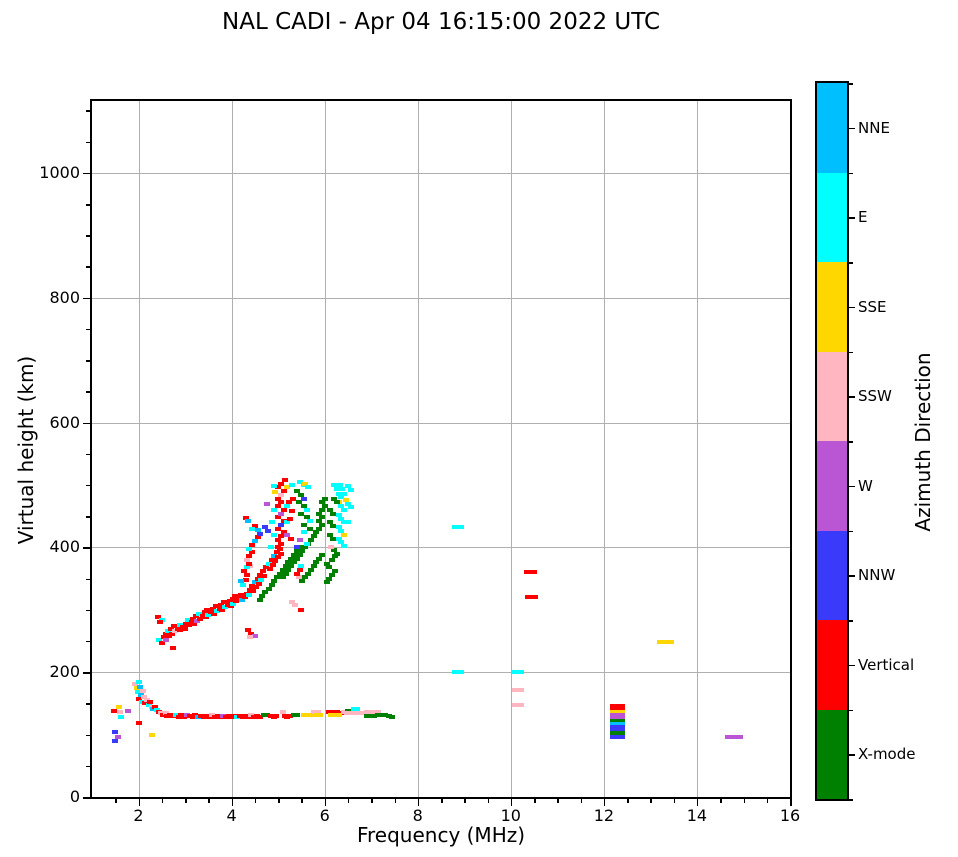  I want to click on colorbar-boundary-tick, so click(851, 173).